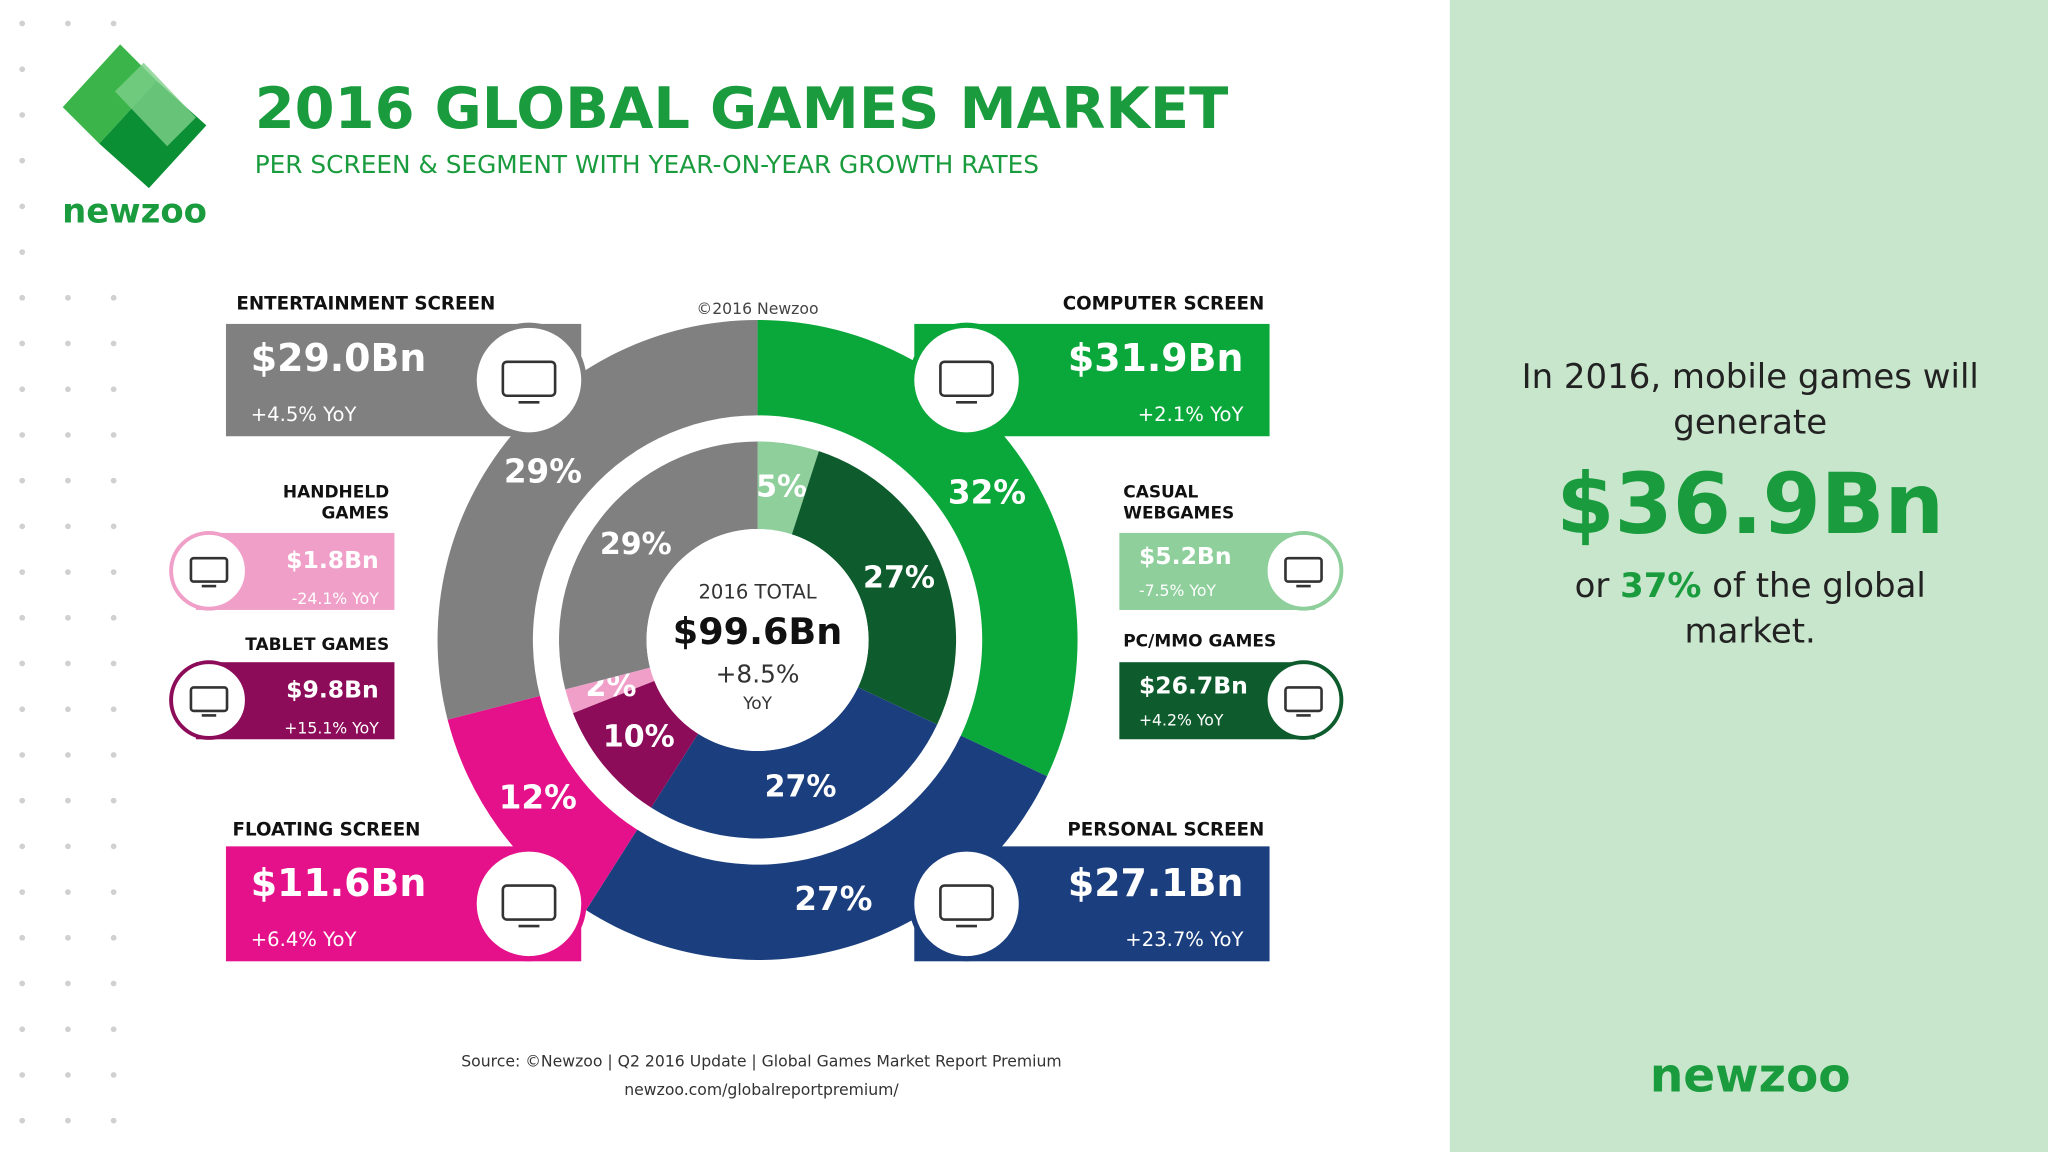 The height and width of the screenshot is (1152, 2048). What do you see at coordinates (543, 471) in the screenshot?
I see `segment-percent: 29%` at bounding box center [543, 471].